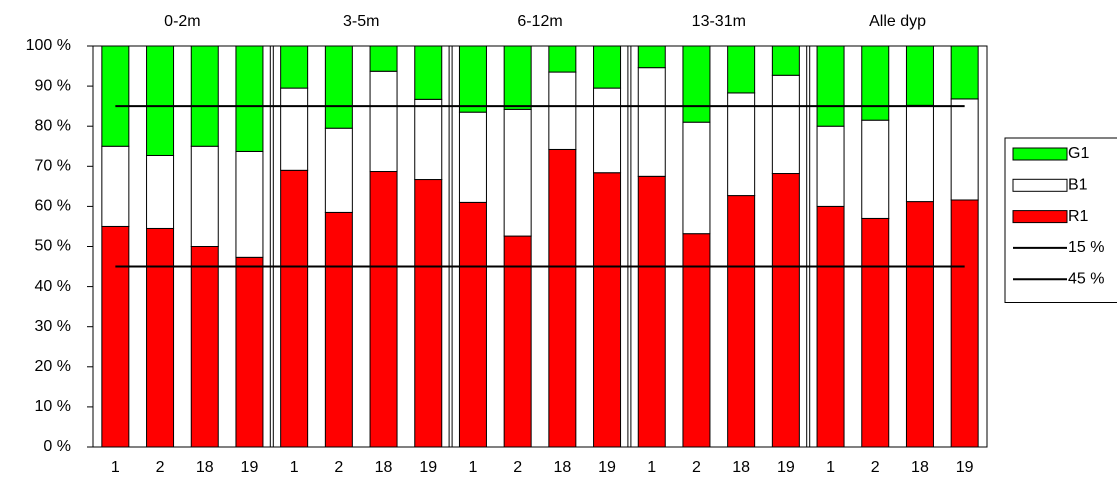  What do you see at coordinates (53, 406) in the screenshot?
I see `y-tick-label: 10 %` at bounding box center [53, 406].